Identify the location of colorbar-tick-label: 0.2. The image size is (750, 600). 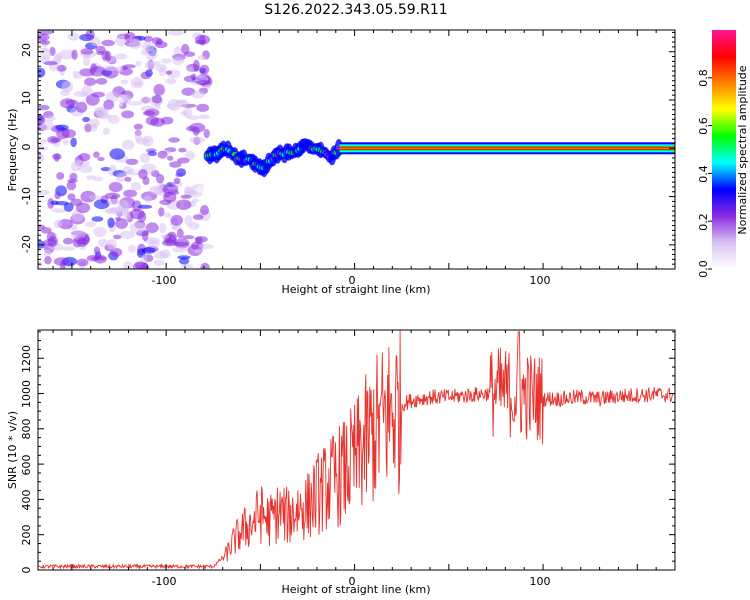
(703, 222).